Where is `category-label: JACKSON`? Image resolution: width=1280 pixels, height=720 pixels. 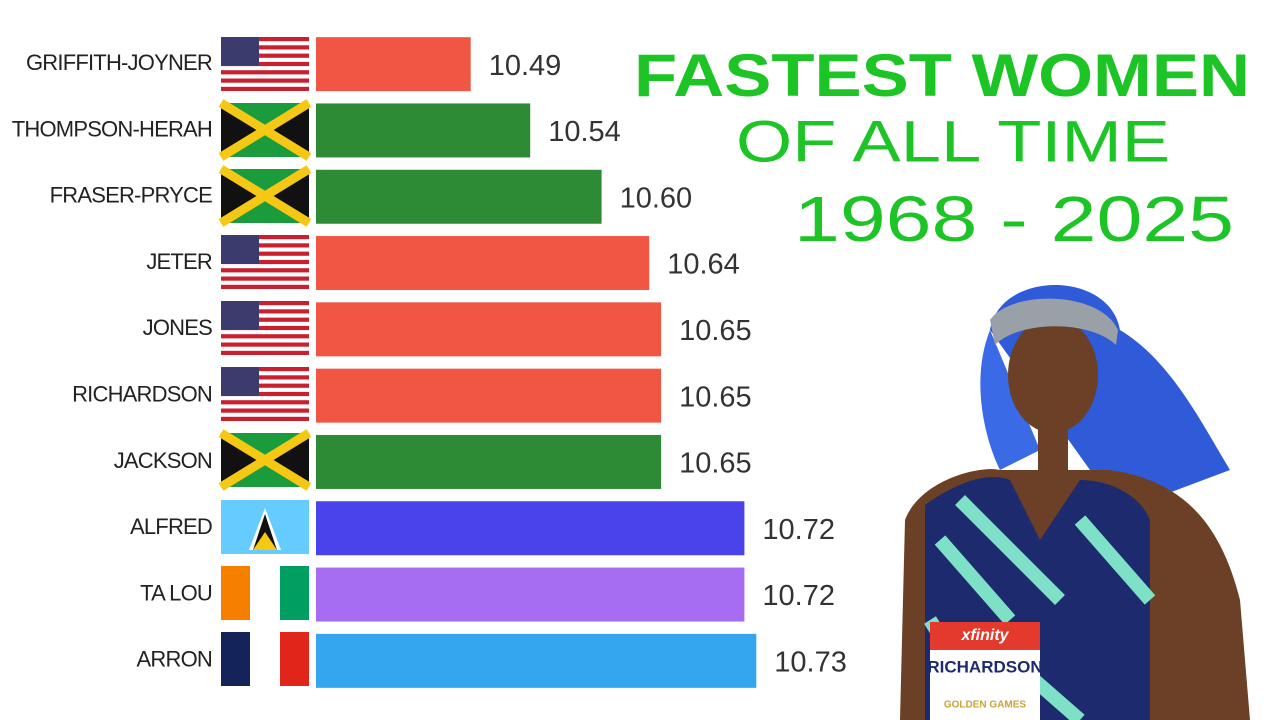 category-label: JACKSON is located at coordinates (163, 460).